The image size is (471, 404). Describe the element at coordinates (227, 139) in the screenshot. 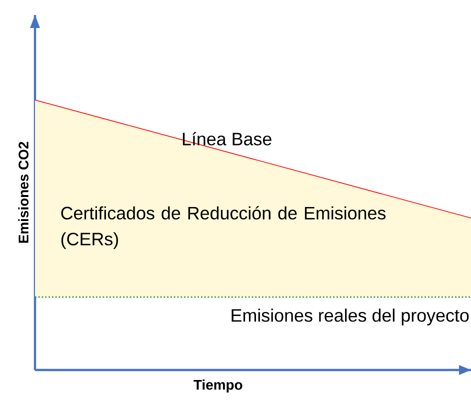

I see `series-label: Línea Base` at that location.